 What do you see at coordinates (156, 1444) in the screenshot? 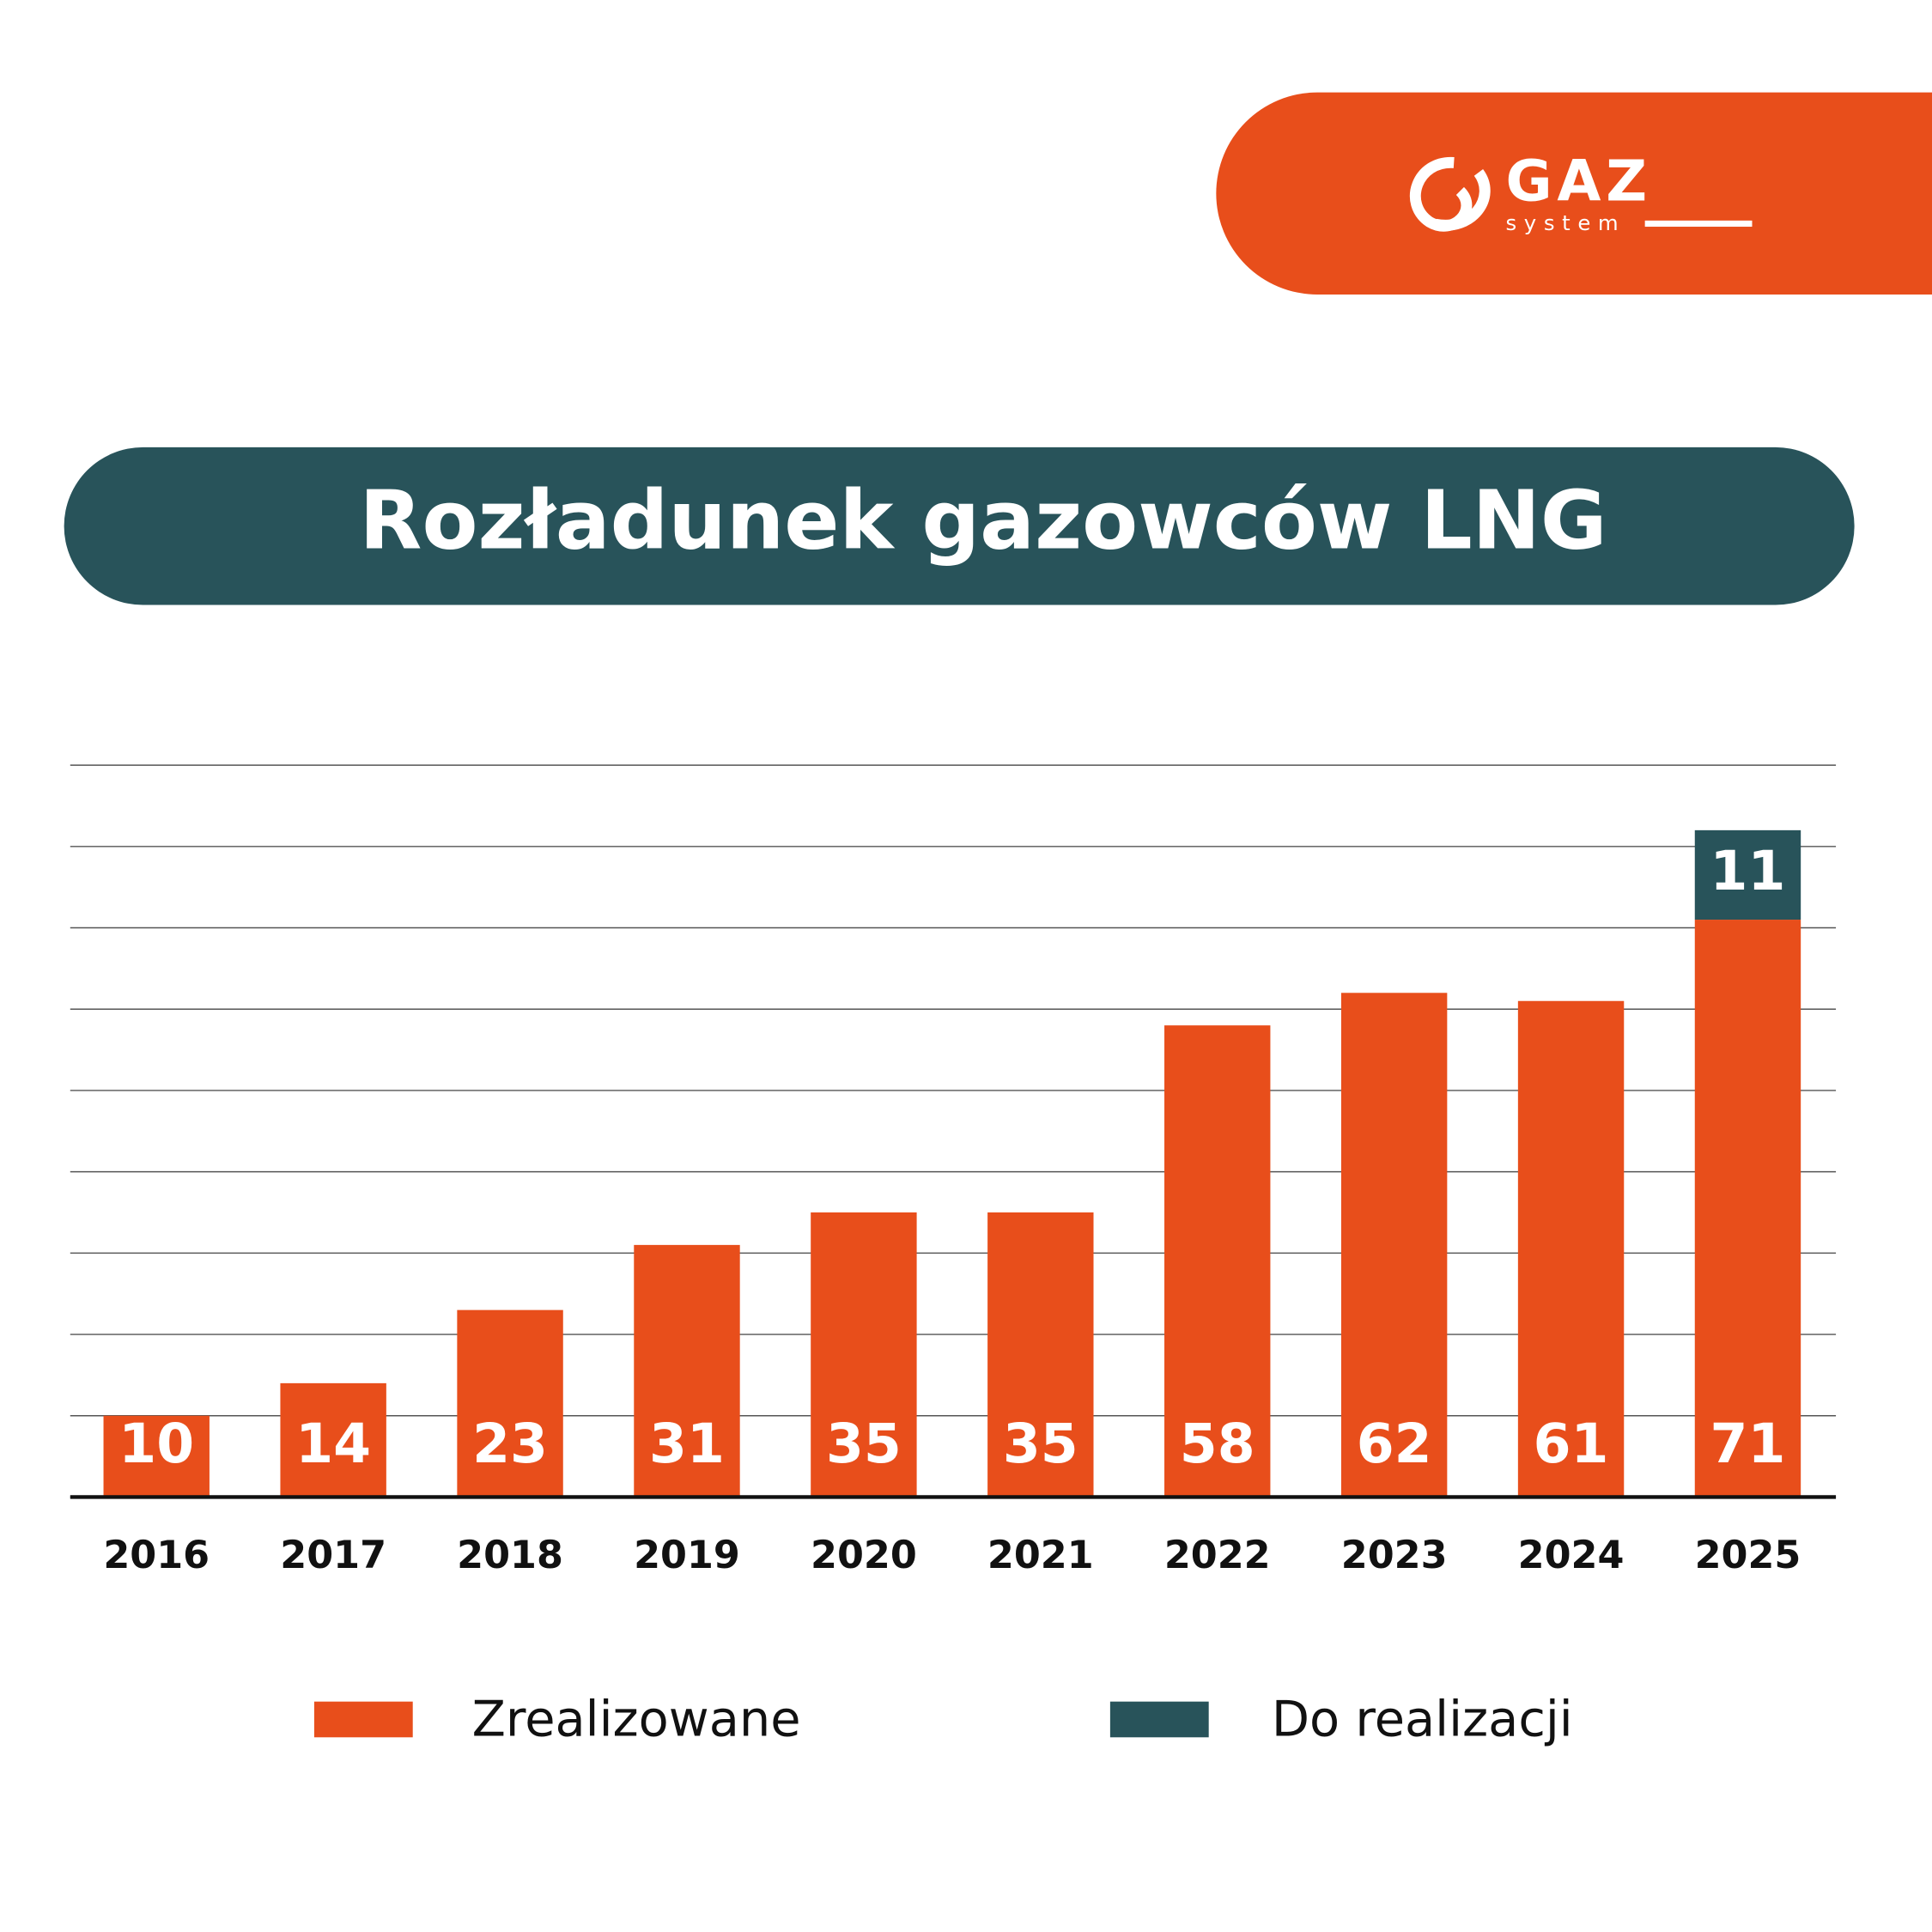
I see `value-label: 10` at bounding box center [156, 1444].